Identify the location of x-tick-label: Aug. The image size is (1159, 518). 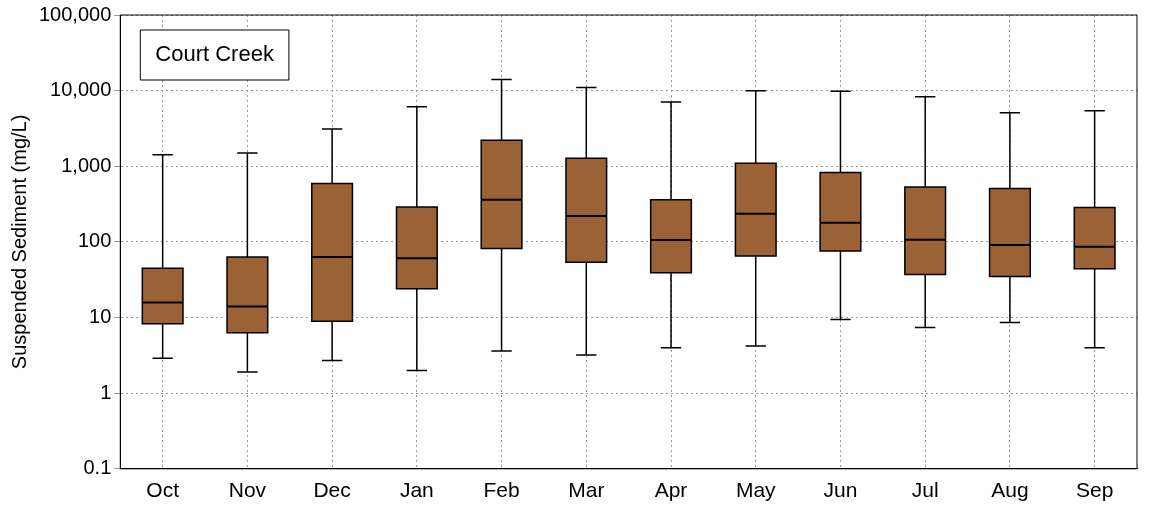
(1010, 490).